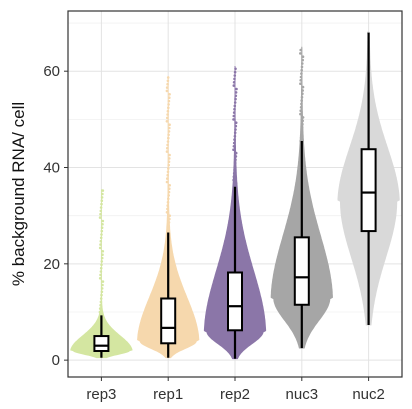  Describe the element at coordinates (301, 271) in the screenshot. I see `box-nuc3` at that location.